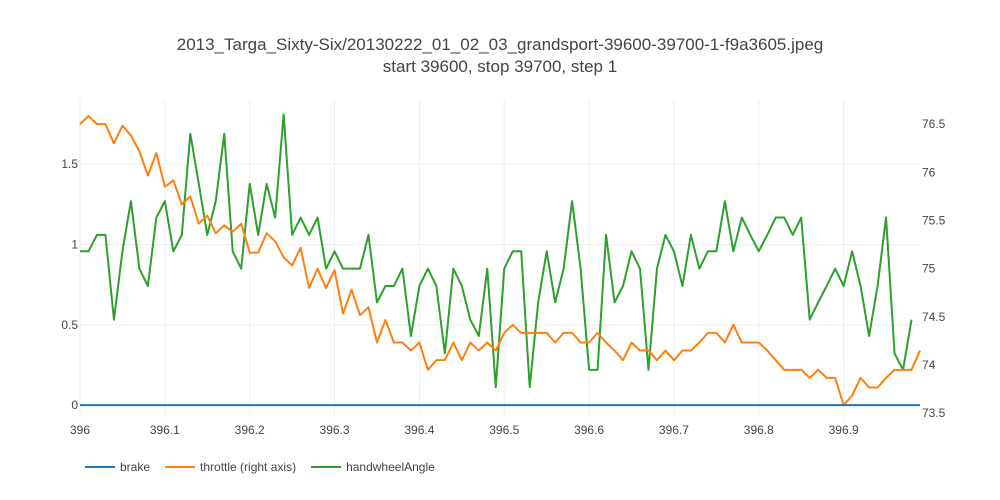 This screenshot has width=1000, height=500. I want to click on x-tick-label: 396.6, so click(589, 430).